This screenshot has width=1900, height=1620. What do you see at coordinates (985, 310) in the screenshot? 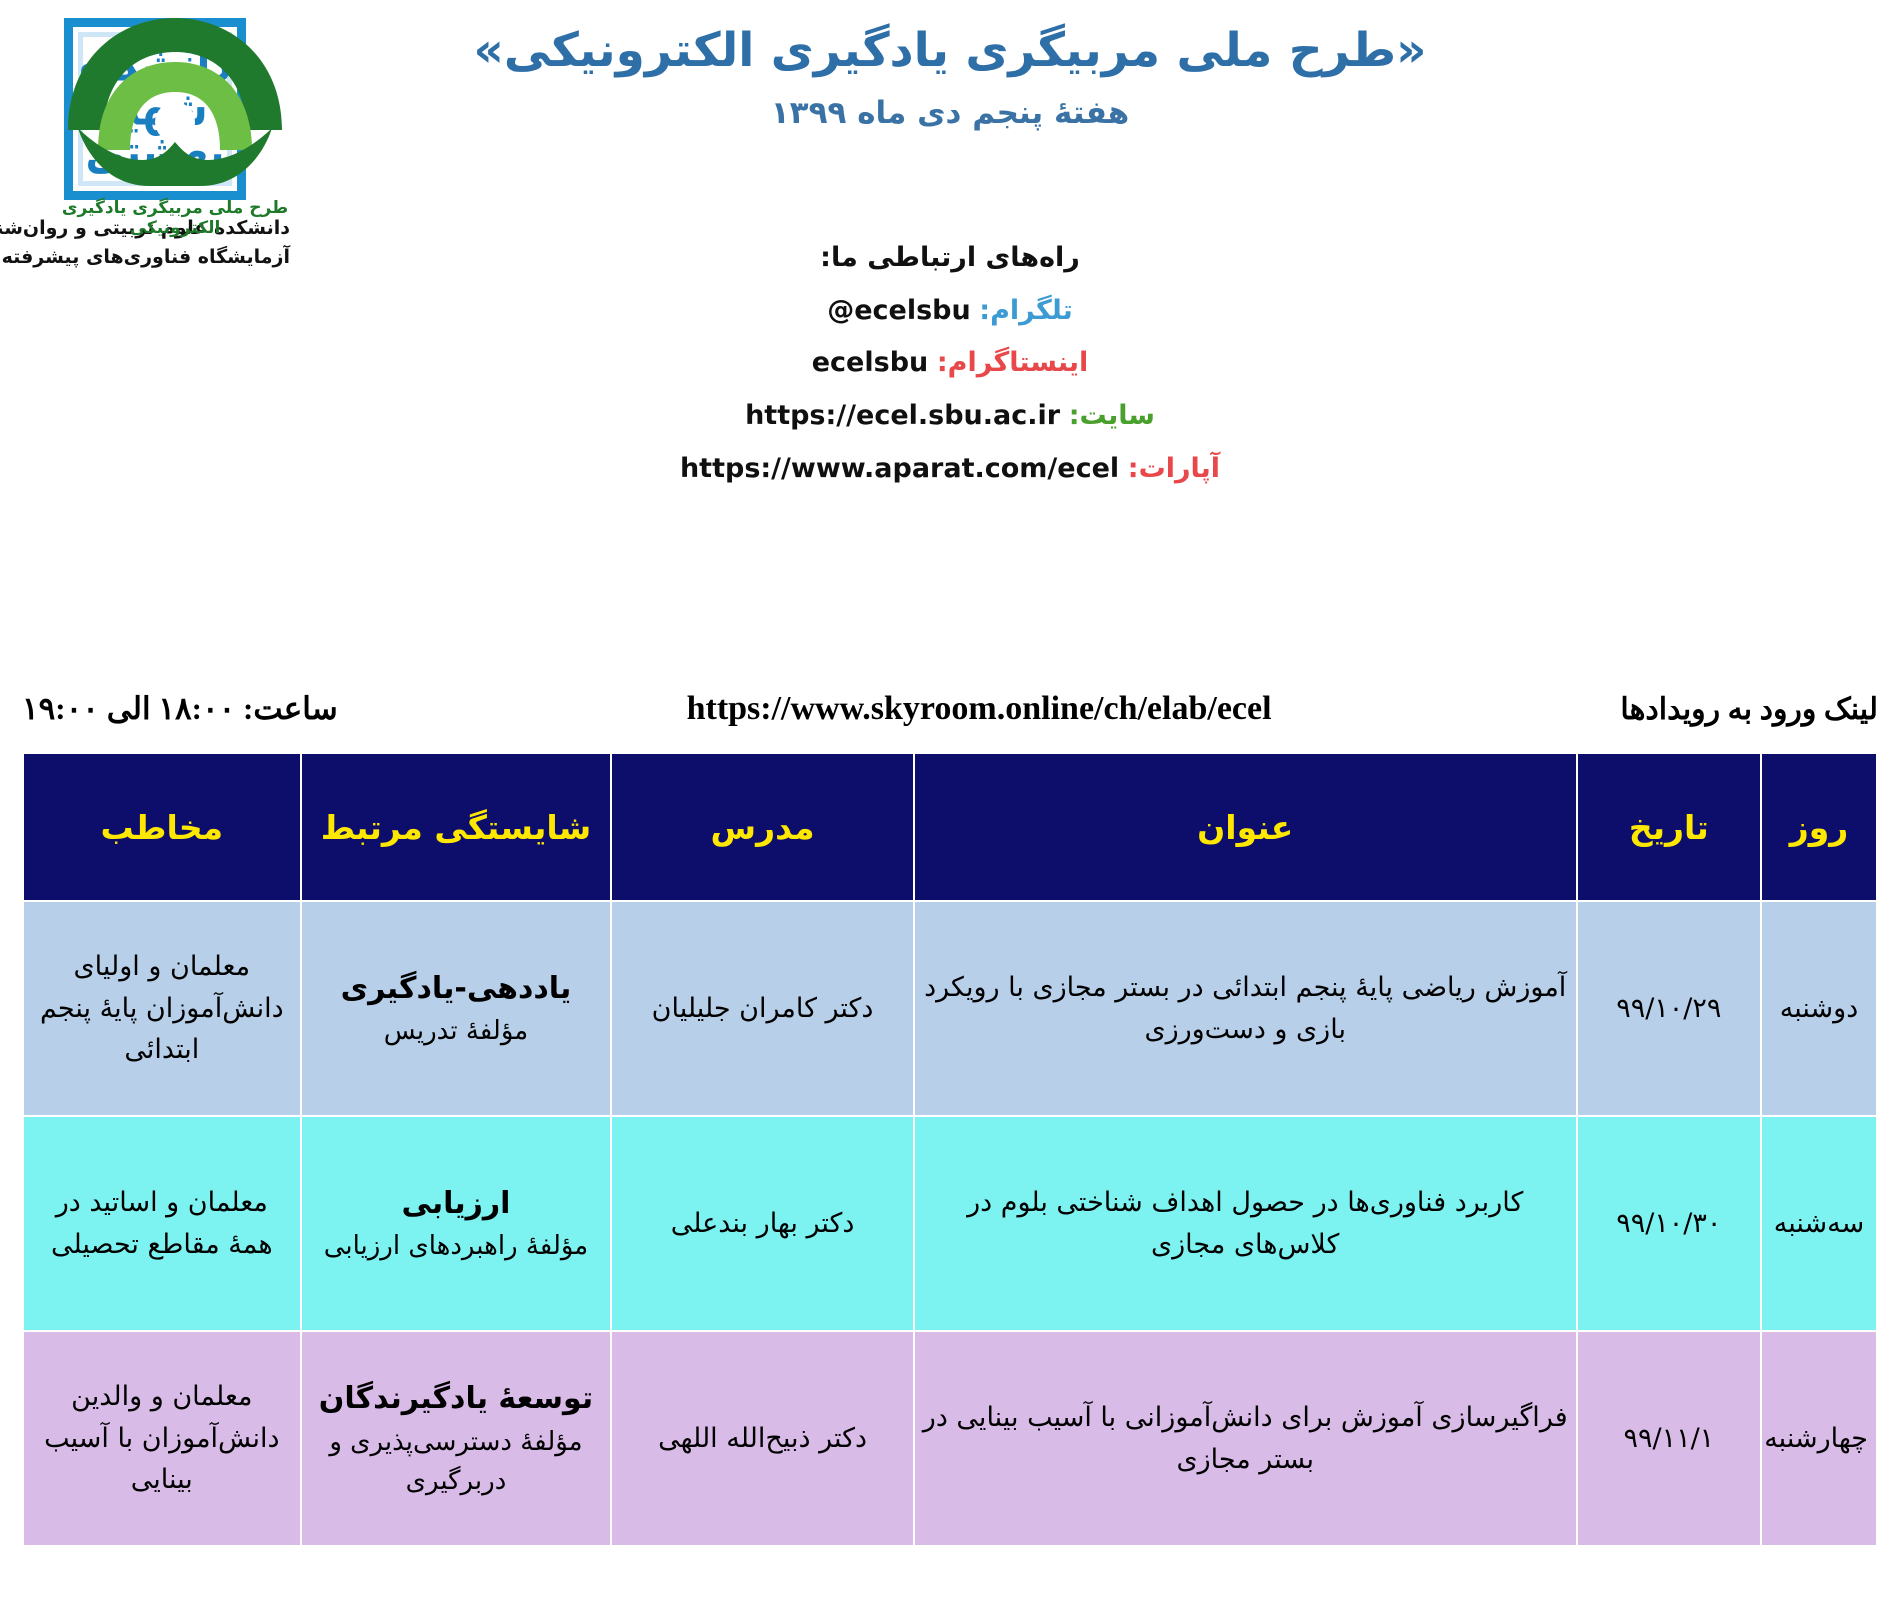
I see `contact-sep-telegram: :` at bounding box center [985, 310].